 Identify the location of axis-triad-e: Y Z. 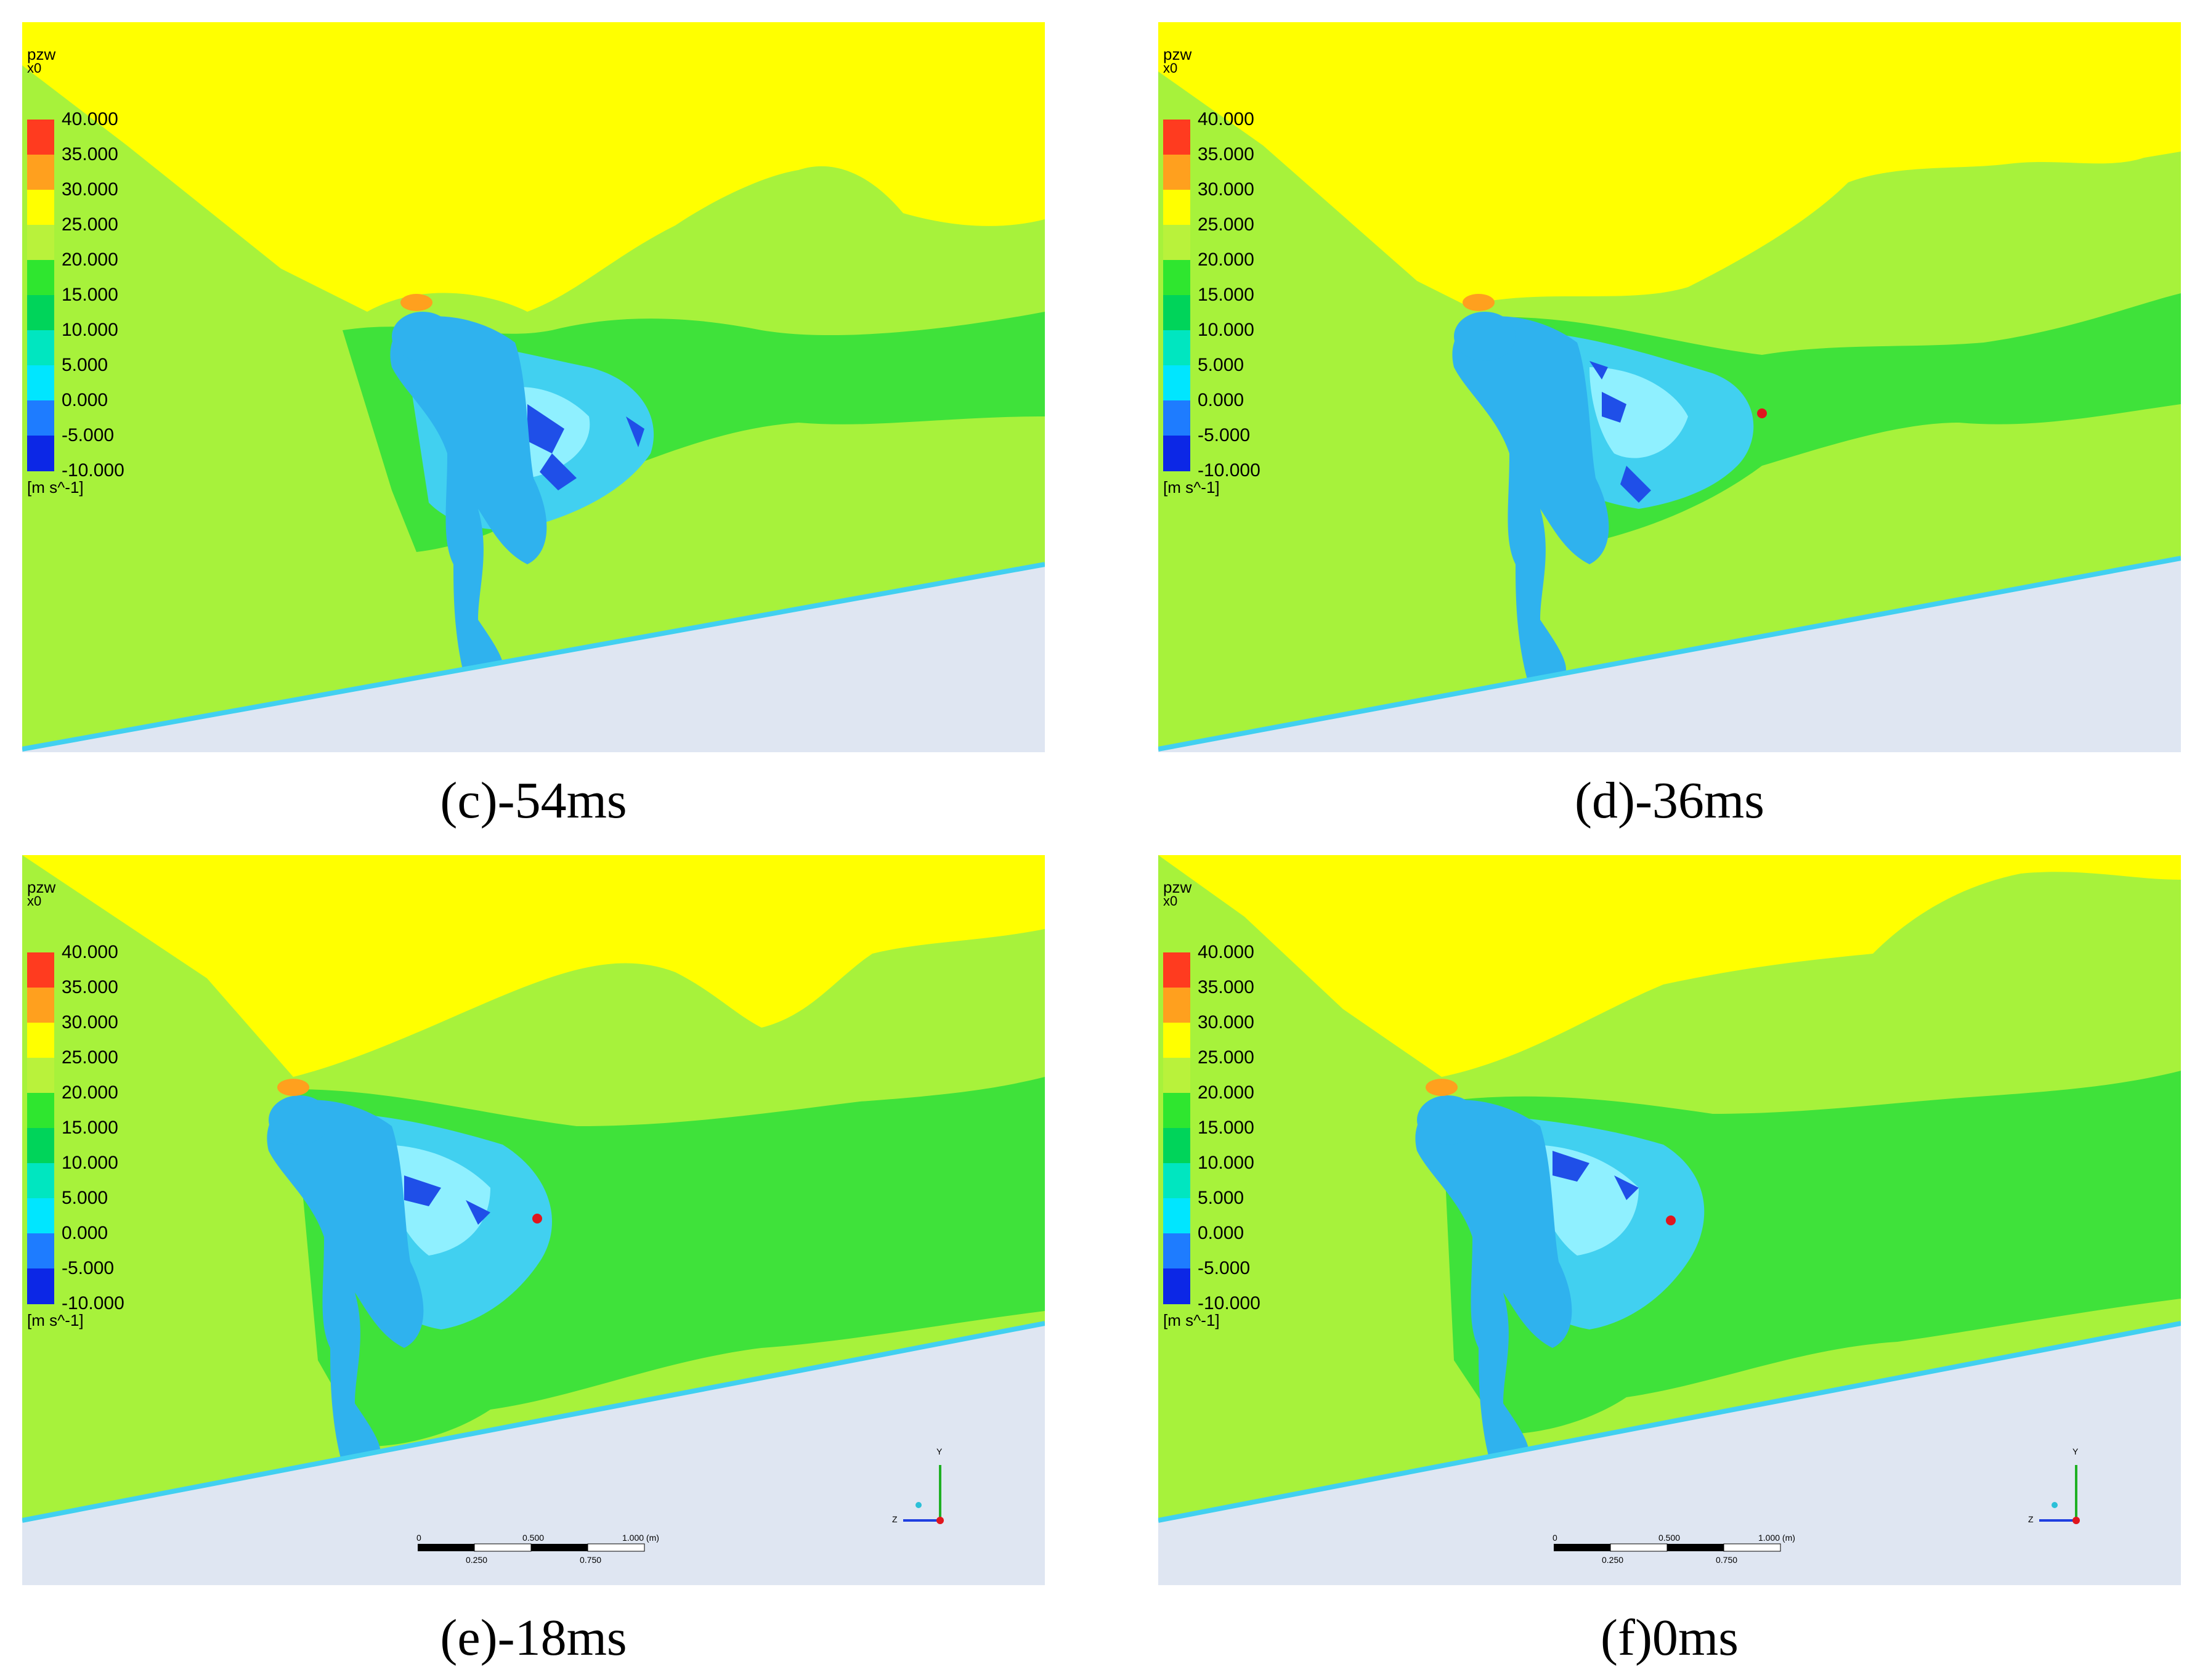
(916, 1490).